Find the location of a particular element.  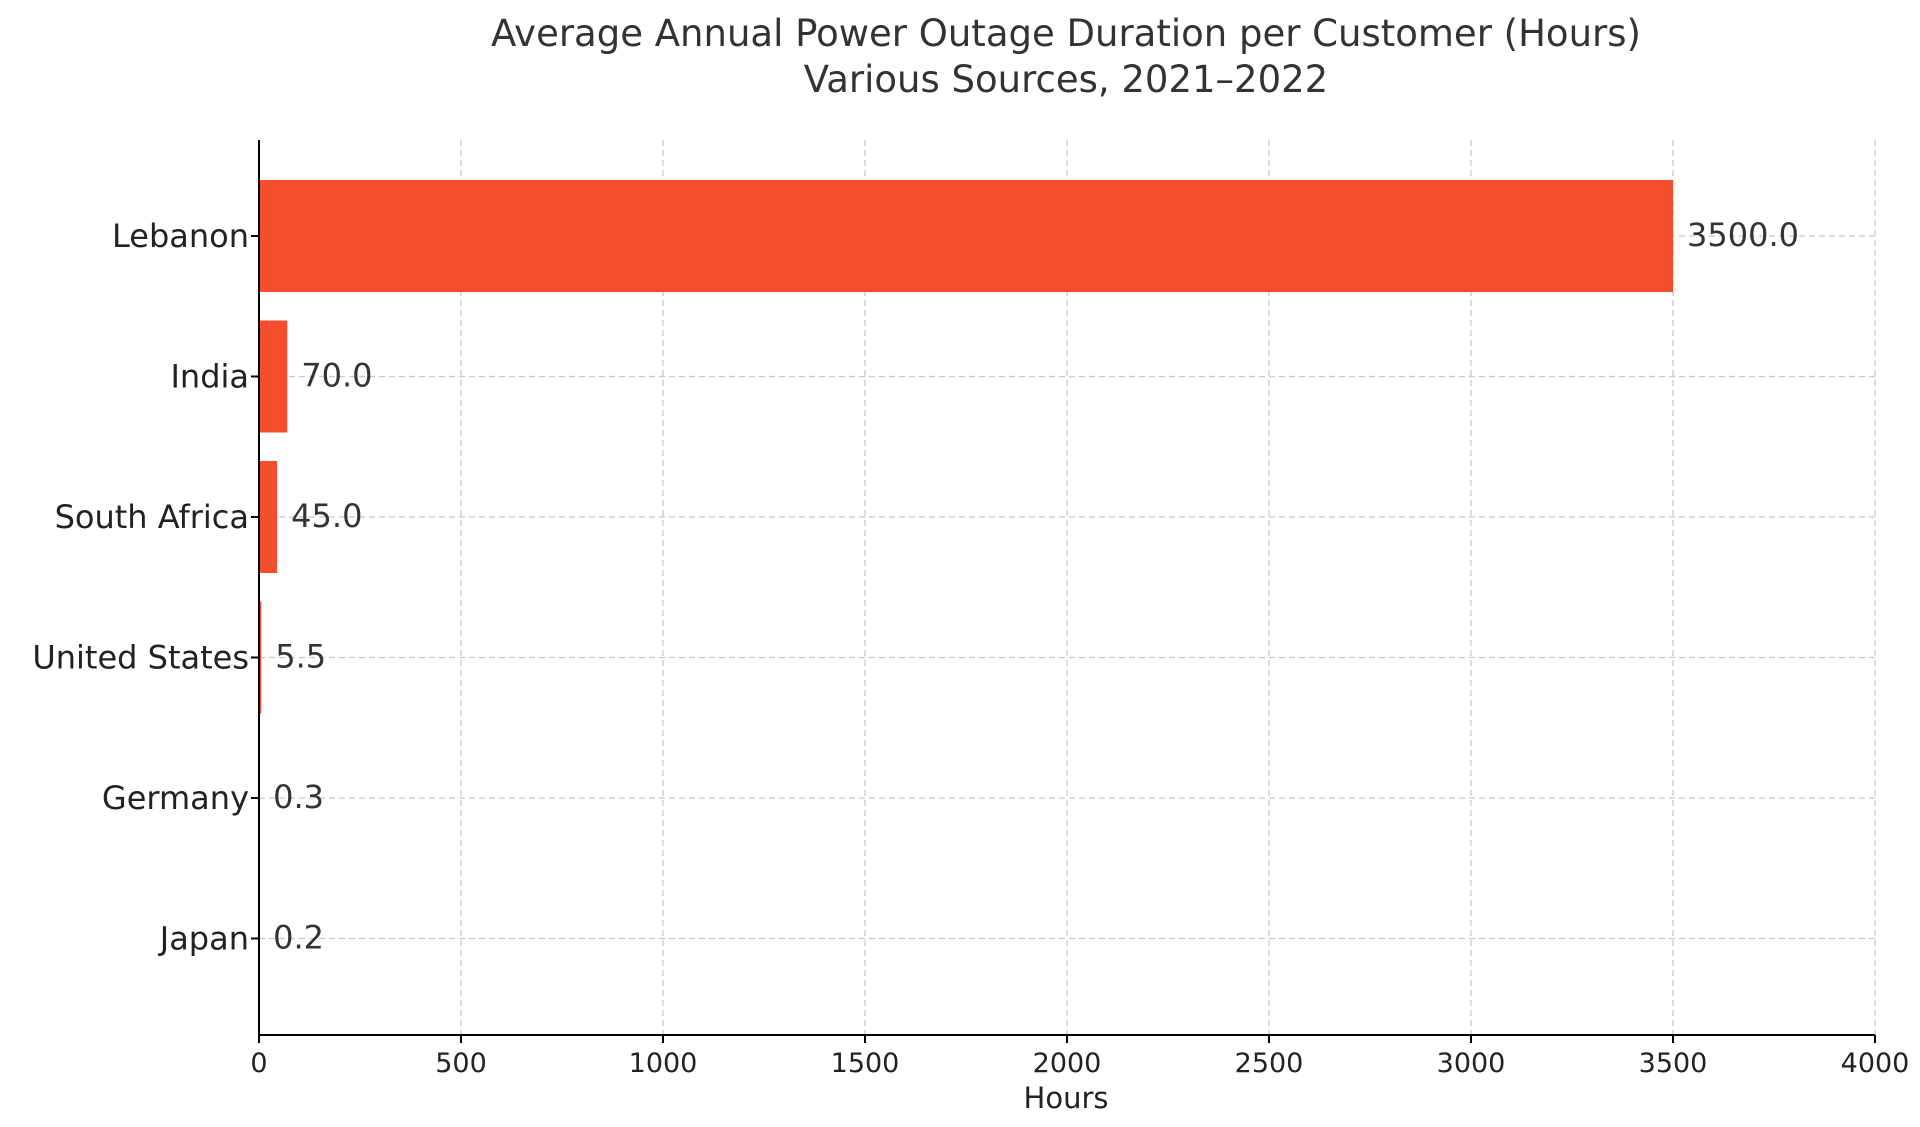

bar-value-label: 70.0 is located at coordinates (336, 376).